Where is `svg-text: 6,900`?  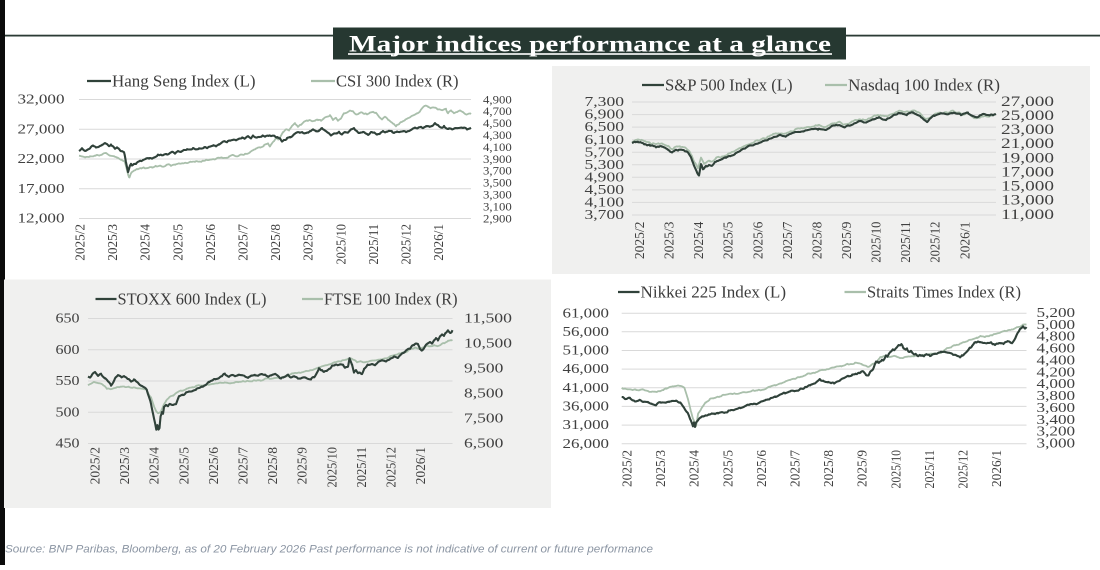 svg-text: 6,900 is located at coordinates (605, 114).